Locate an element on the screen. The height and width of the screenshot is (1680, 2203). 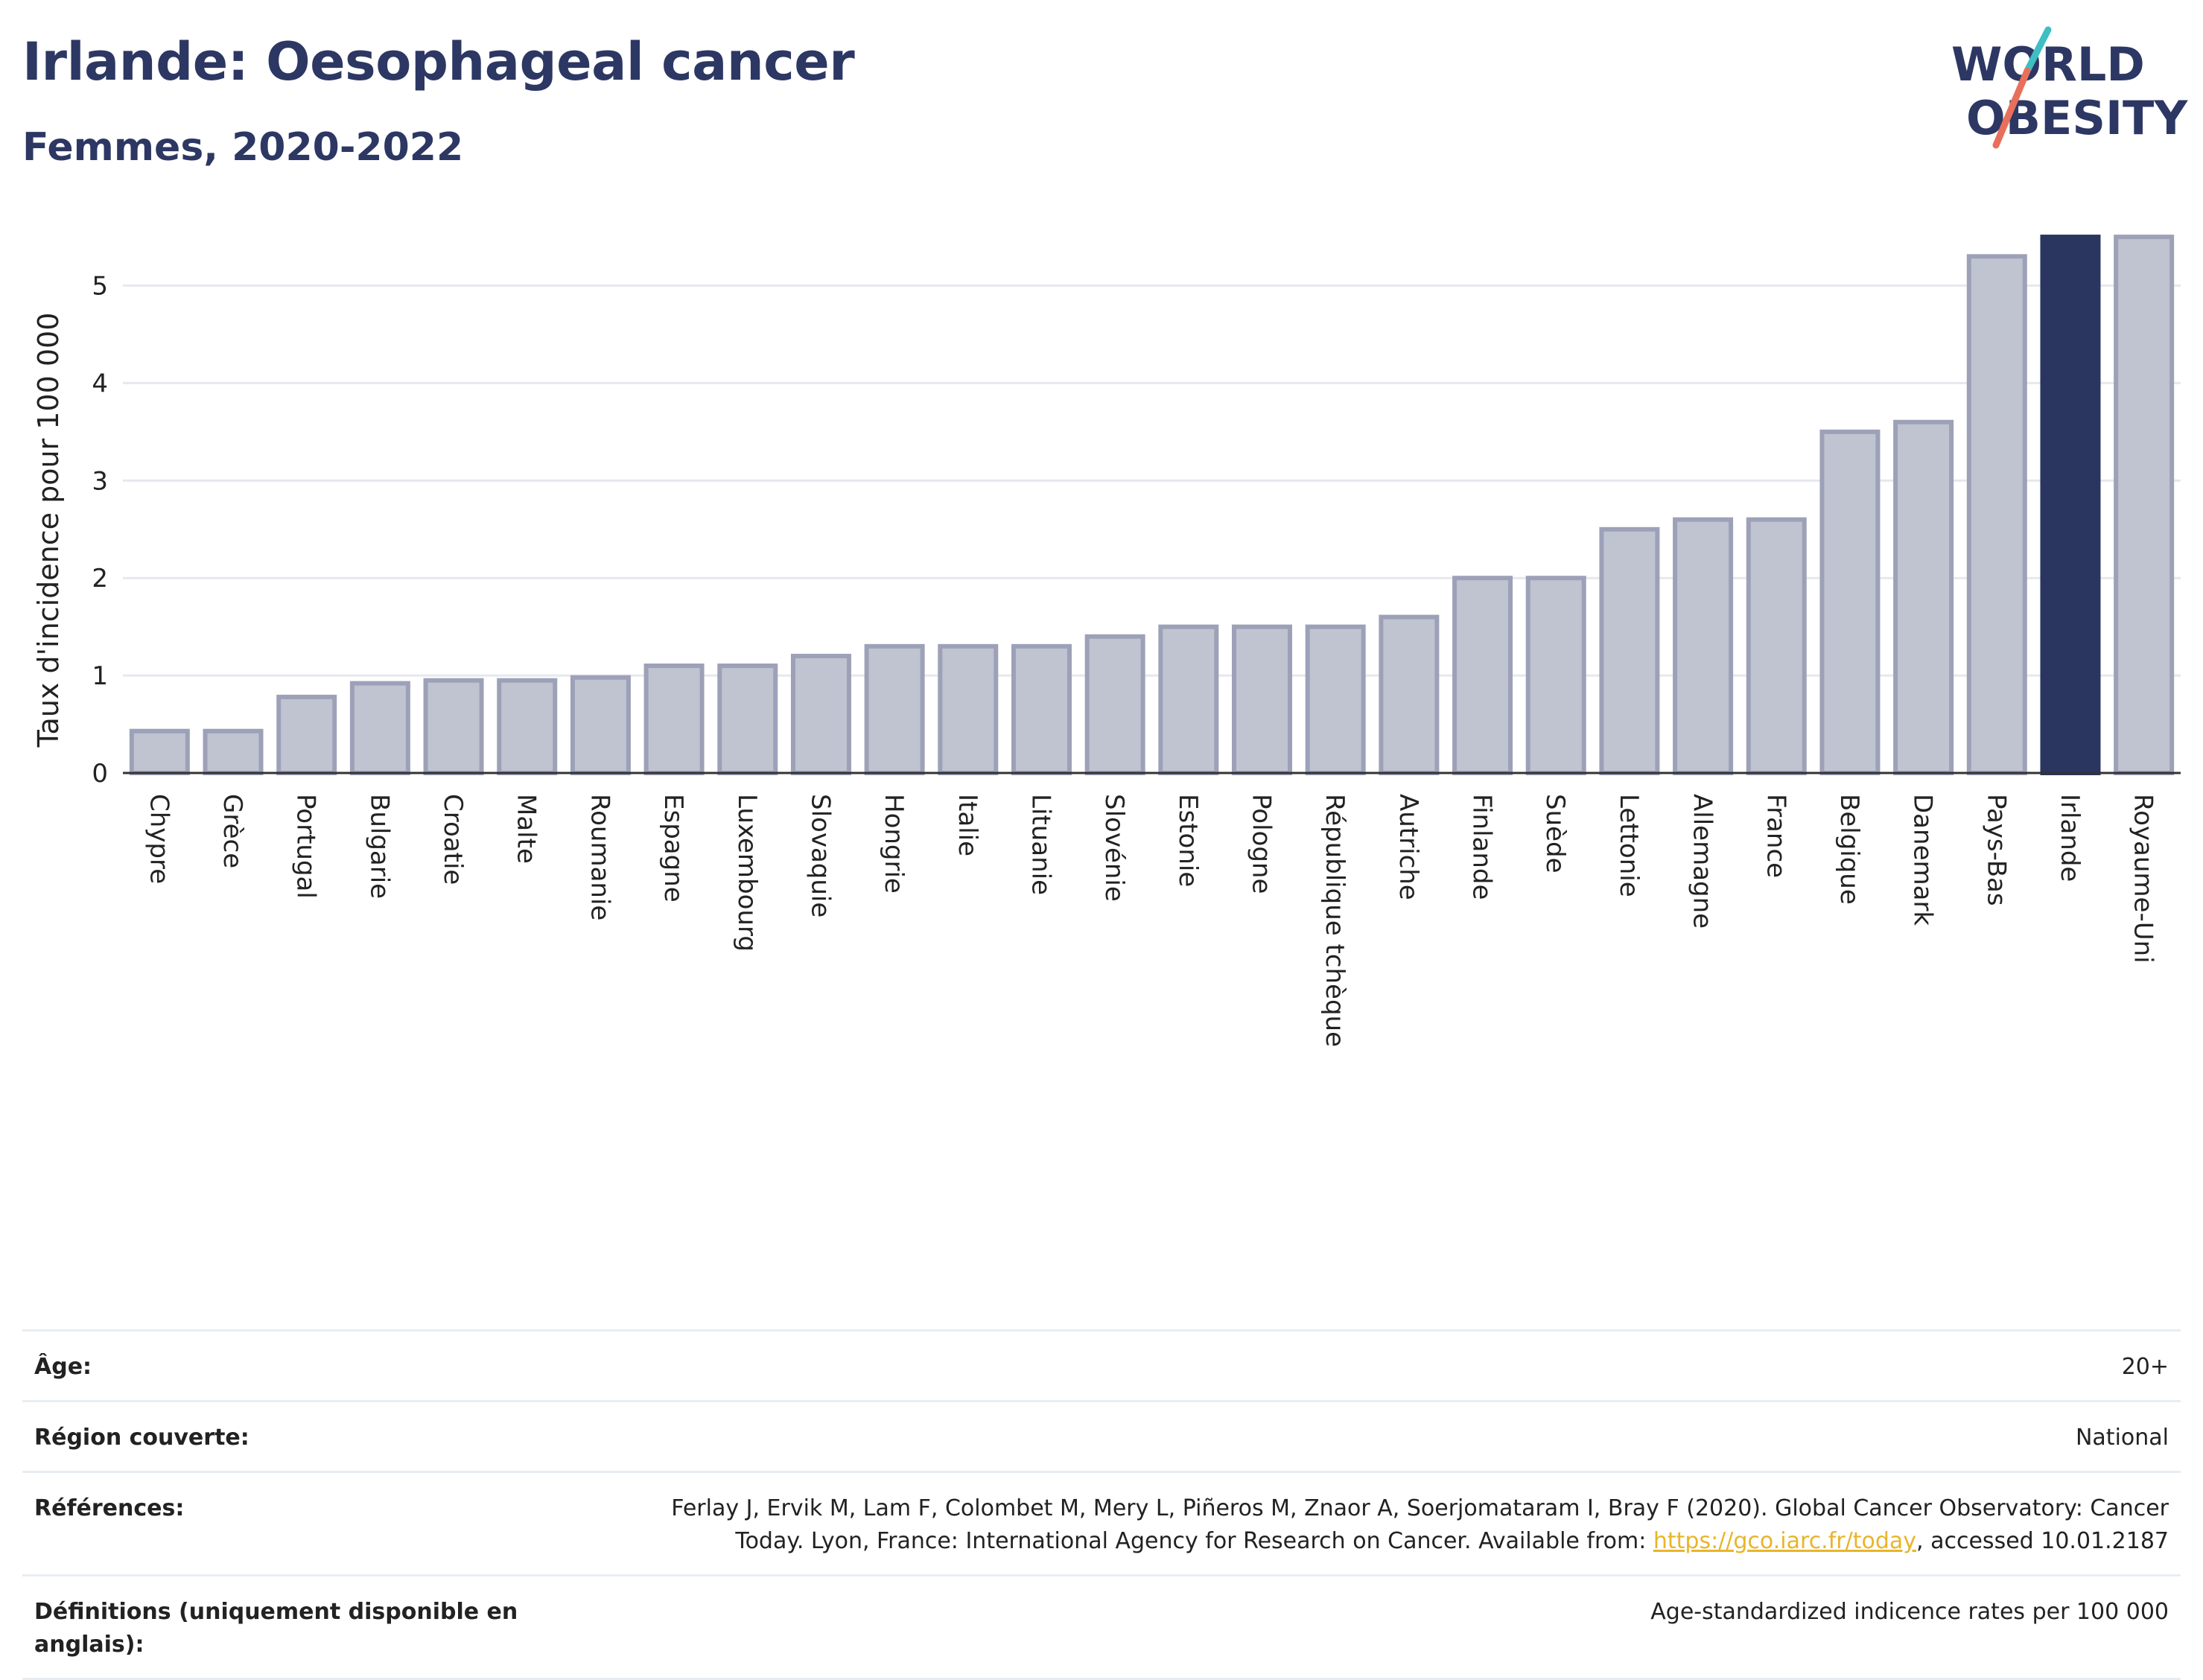
bar-italie is located at coordinates (968, 709).